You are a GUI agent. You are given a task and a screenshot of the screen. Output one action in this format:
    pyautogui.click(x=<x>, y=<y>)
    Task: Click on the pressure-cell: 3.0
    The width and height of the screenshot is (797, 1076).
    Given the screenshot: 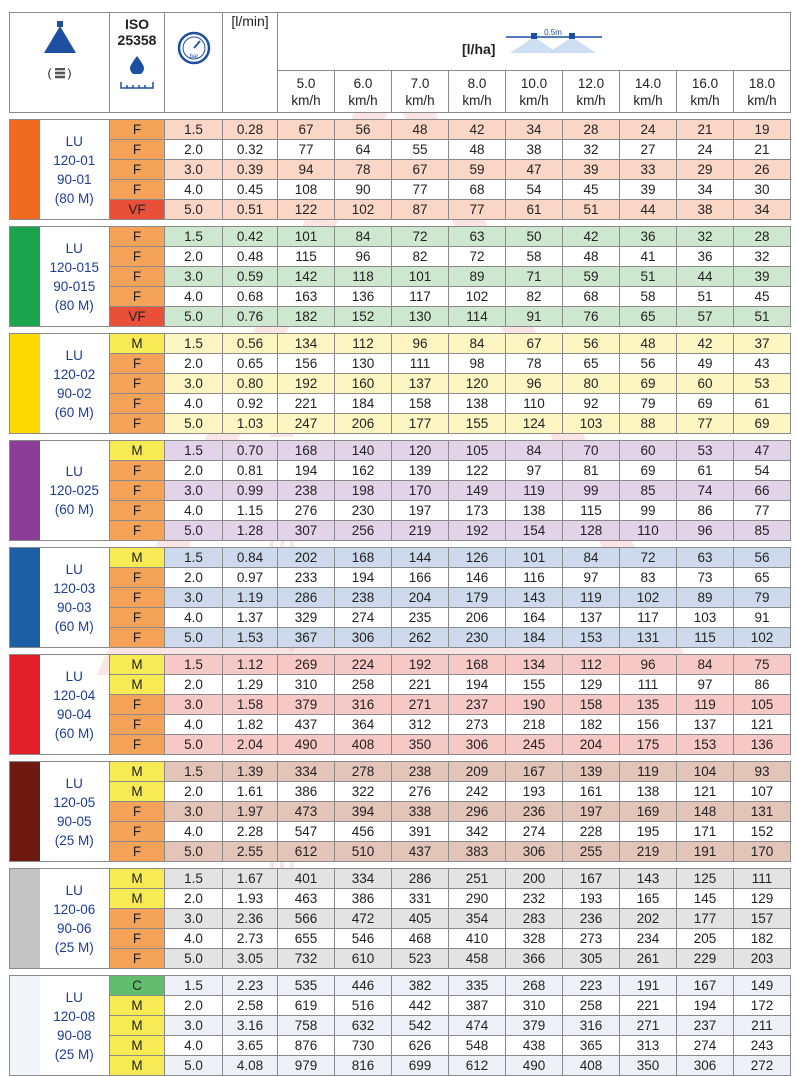 What is the action you would take?
    pyautogui.click(x=193, y=918)
    